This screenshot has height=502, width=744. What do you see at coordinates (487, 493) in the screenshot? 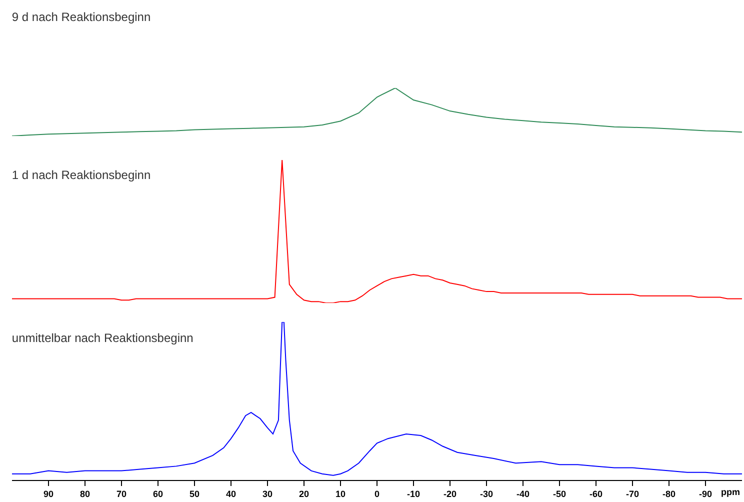
I see `x-tick-label: -30` at bounding box center [487, 493].